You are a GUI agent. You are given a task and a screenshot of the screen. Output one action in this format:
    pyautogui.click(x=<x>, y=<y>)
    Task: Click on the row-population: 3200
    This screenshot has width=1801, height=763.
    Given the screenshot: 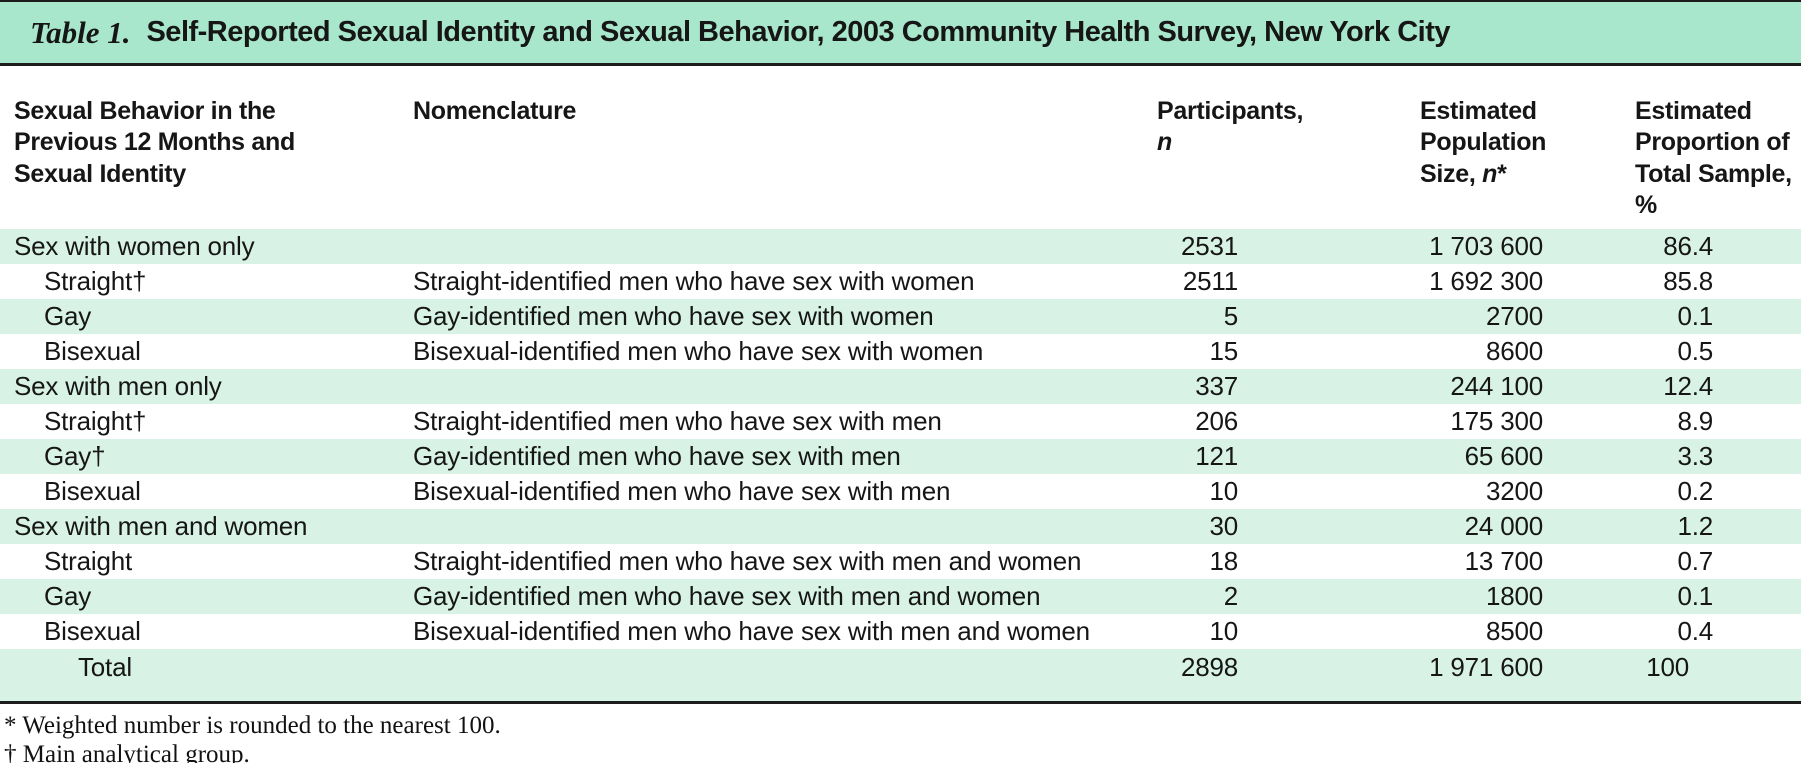 What is the action you would take?
    pyautogui.click(x=1514, y=491)
    